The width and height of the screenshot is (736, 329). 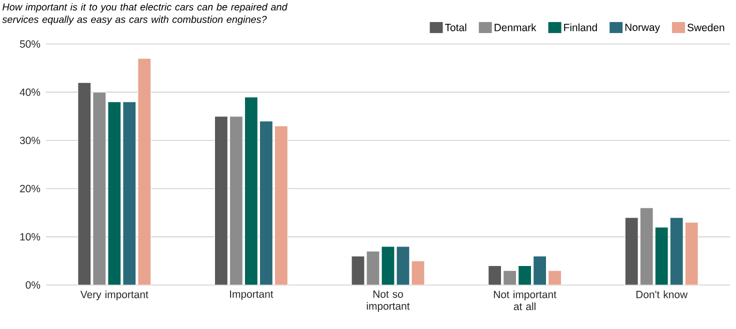 I want to click on legend-label: Norway, so click(x=642, y=29).